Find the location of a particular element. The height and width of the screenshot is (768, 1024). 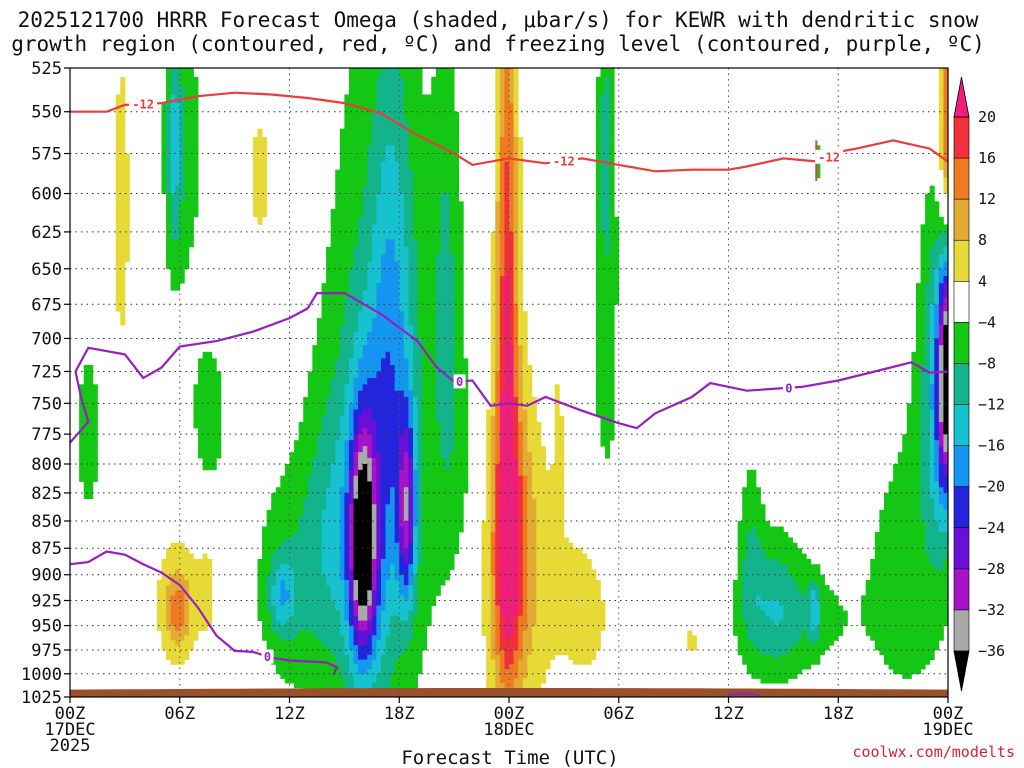

colorbar-bin is located at coordinates (961, 384).